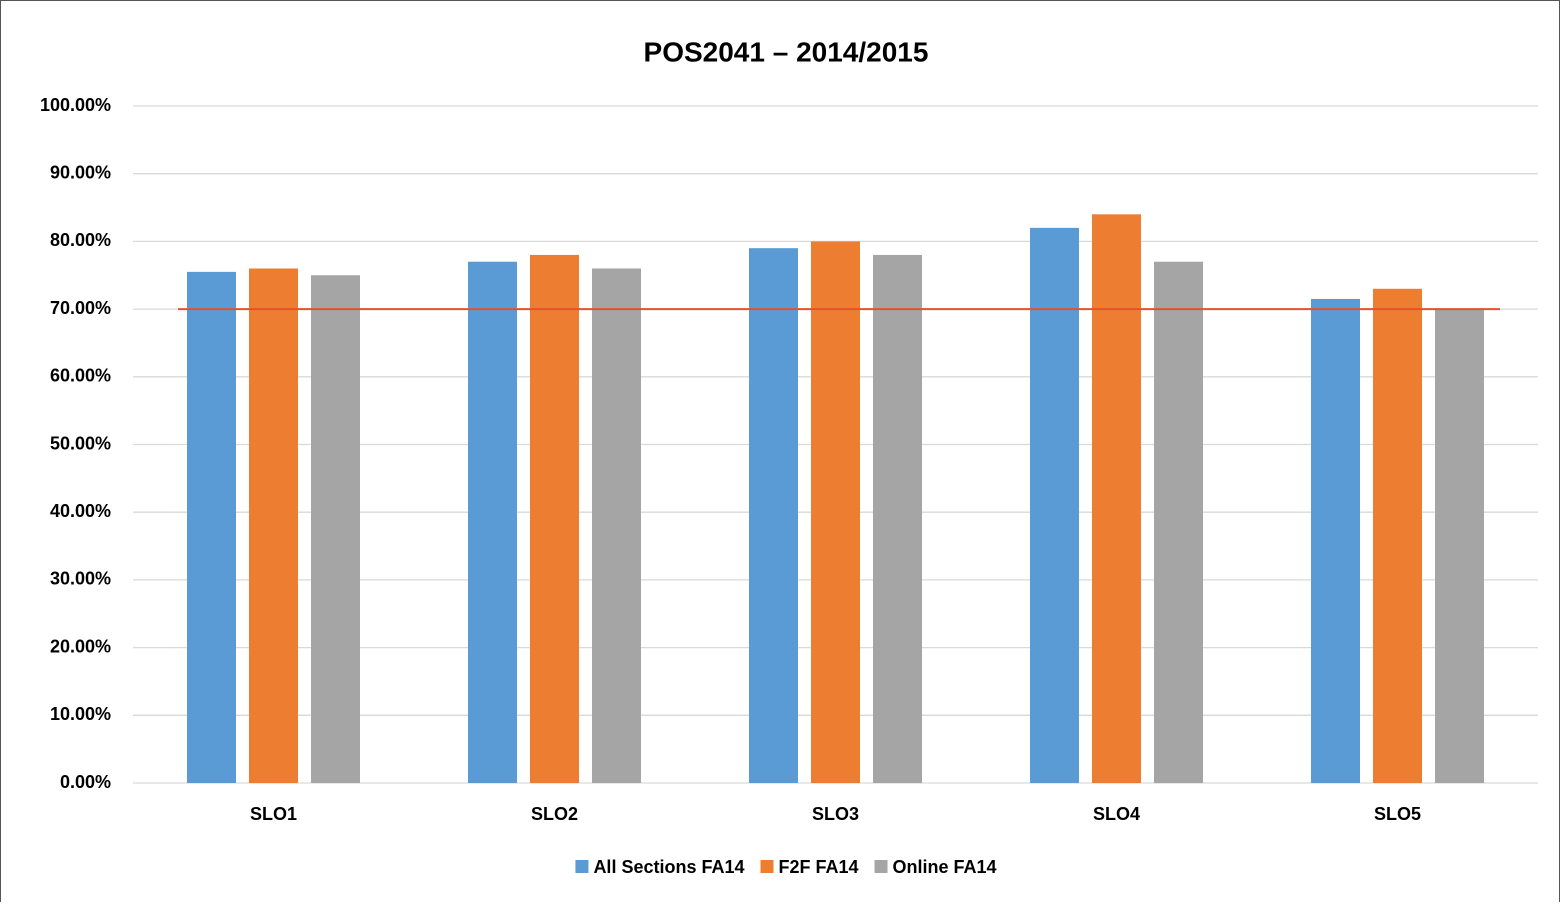  Describe the element at coordinates (945, 867) in the screenshot. I see `legend-label: Online FA14` at that location.